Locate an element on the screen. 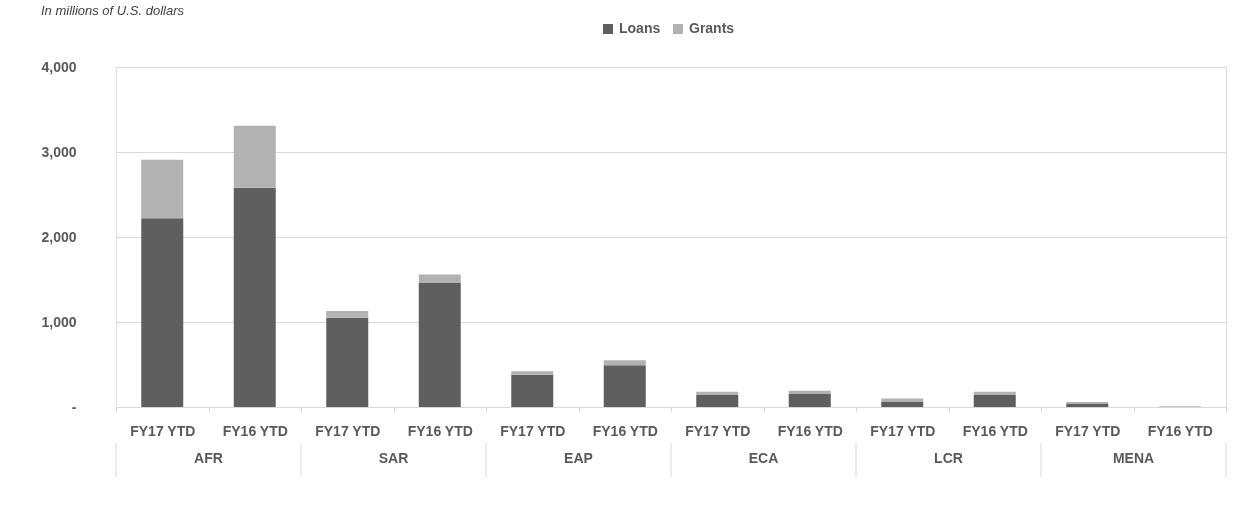 The height and width of the screenshot is (531, 1249). text: LCR is located at coordinates (948, 458).